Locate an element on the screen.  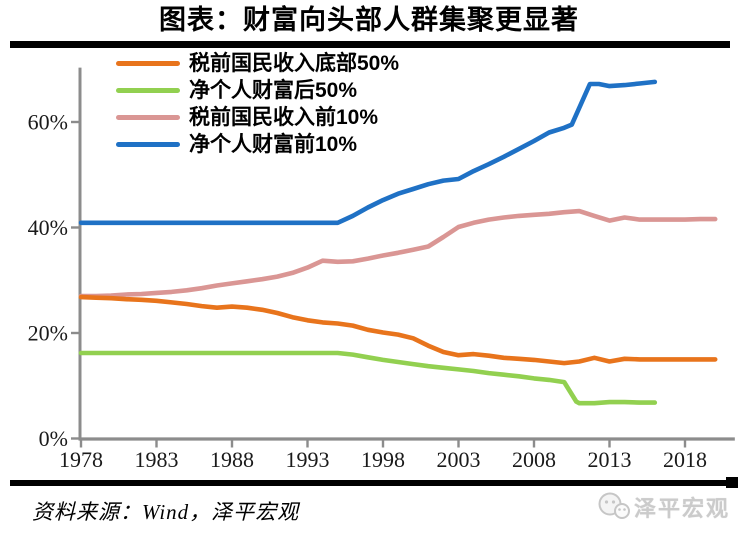
x-tick-label: 1988 is located at coordinates (232, 459).